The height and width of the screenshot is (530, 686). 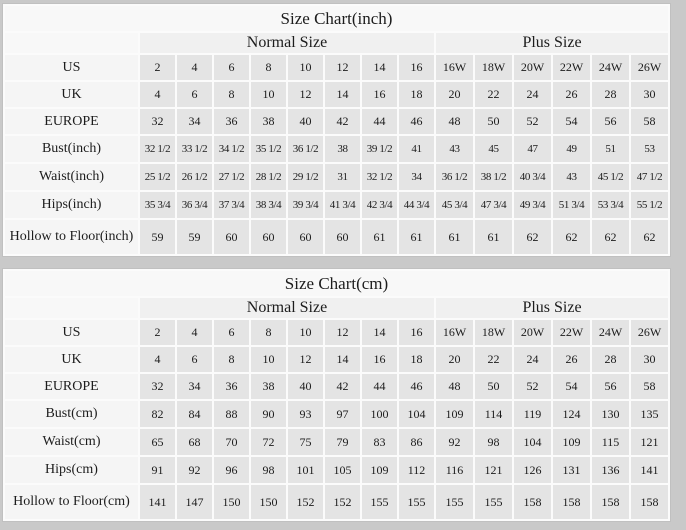 I want to click on size-cell: 65, so click(x=157, y=442).